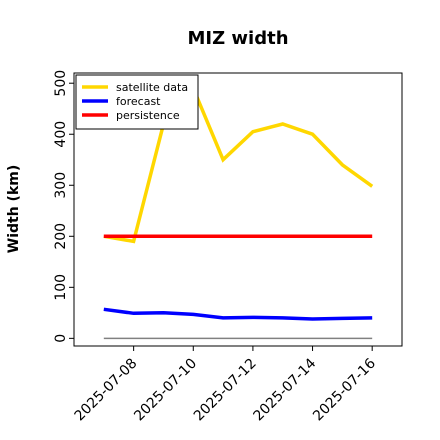  Describe the element at coordinates (152, 87) in the screenshot. I see `legend-label: satellite data` at that location.